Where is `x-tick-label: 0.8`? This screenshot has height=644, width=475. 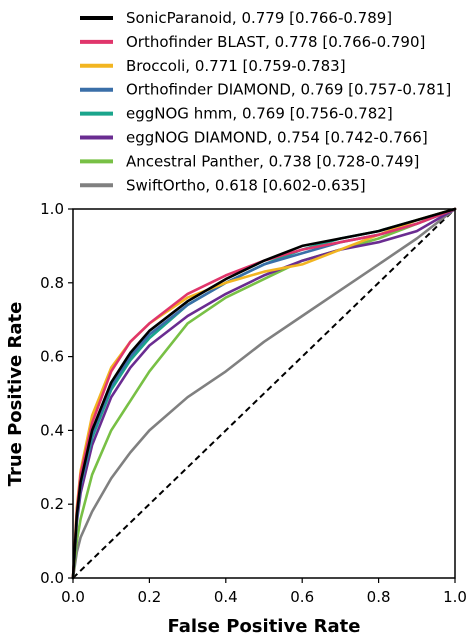 x-tick-label: 0.8 is located at coordinates (379, 597).